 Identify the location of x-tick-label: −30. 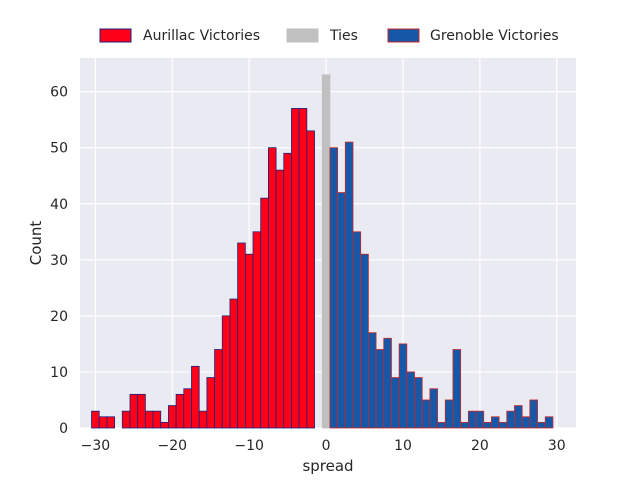
(96, 446).